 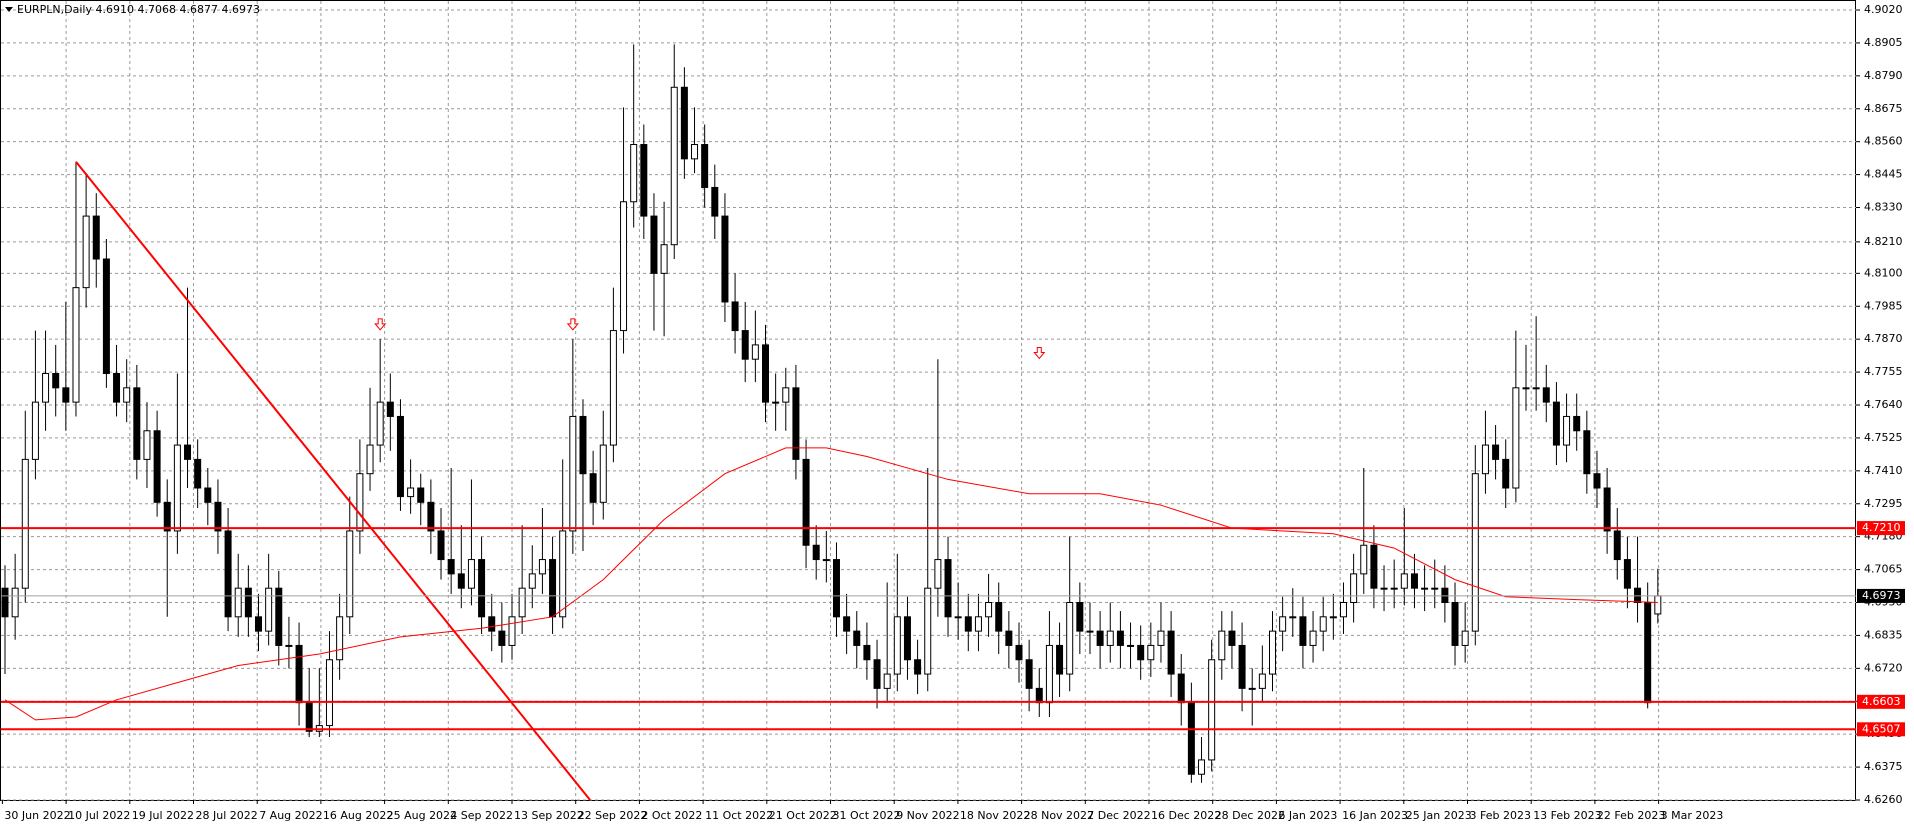 I want to click on level-label: 4.7210, so click(x=1881, y=527).